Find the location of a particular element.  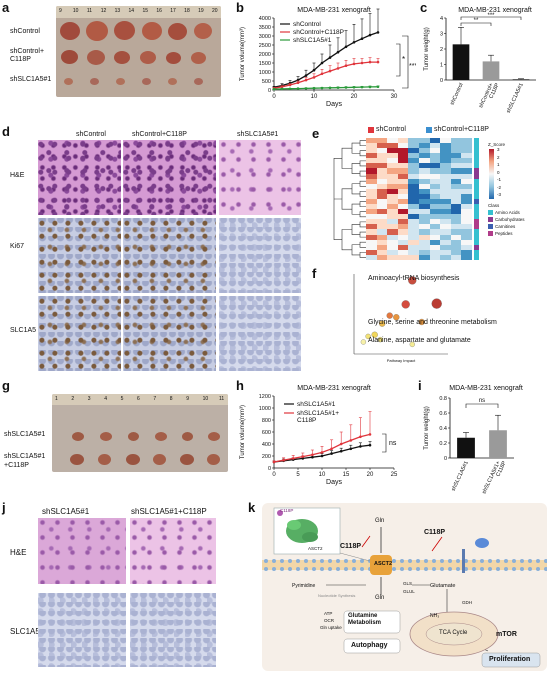

ruler-tick-label: 4 is located at coordinates (105, 399).